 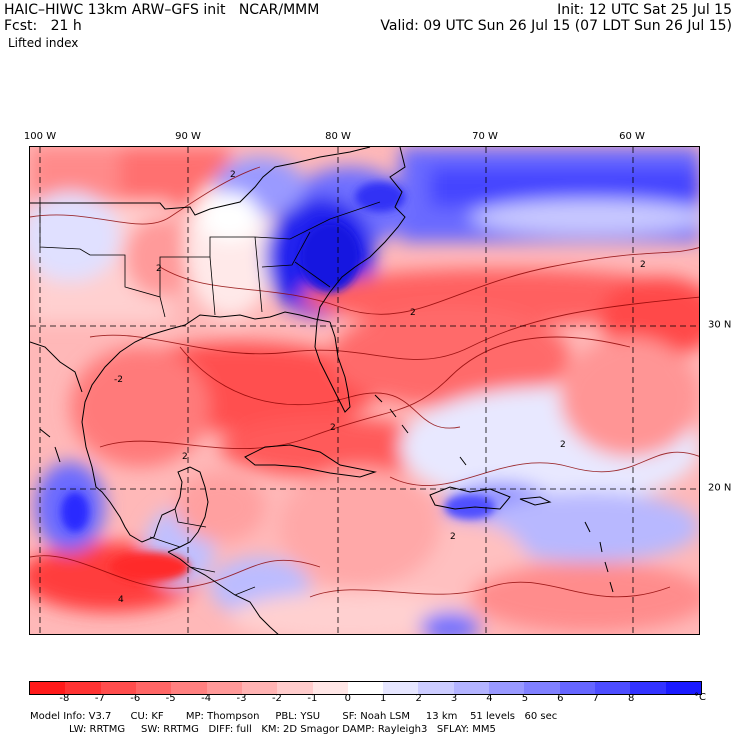 I want to click on model-title: HAIC–HIWC 13km ARW–GFS init NCAR/MMM, so click(x=162, y=10).